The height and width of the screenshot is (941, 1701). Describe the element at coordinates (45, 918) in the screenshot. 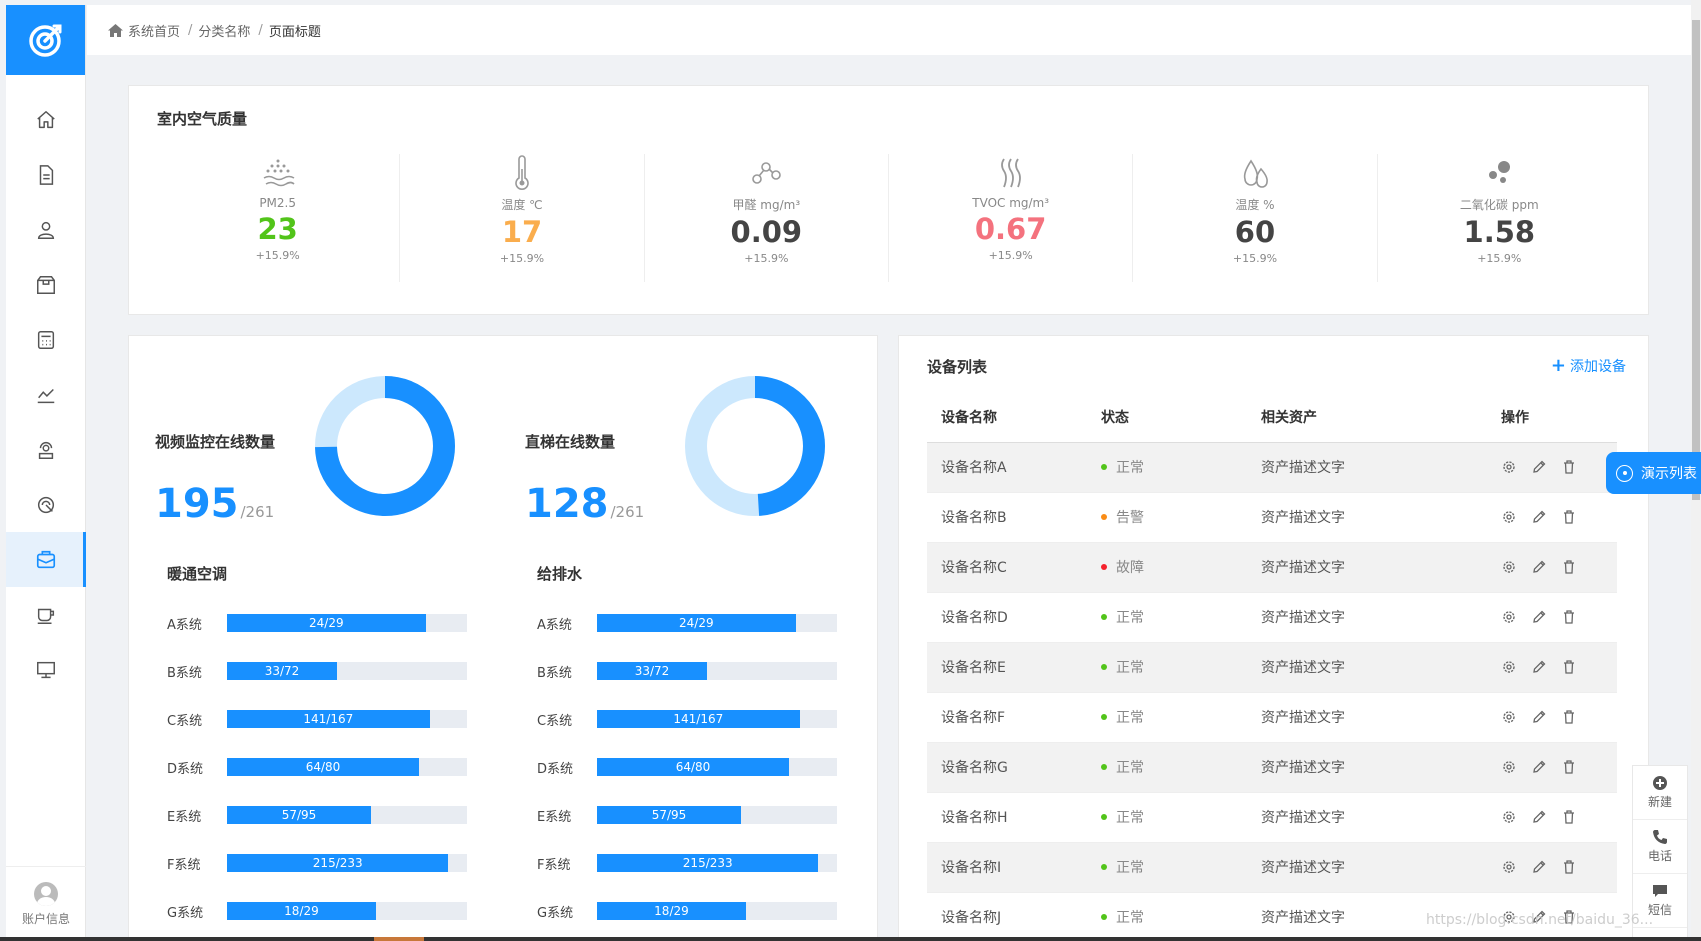

I see `account-label: 账户信息` at that location.